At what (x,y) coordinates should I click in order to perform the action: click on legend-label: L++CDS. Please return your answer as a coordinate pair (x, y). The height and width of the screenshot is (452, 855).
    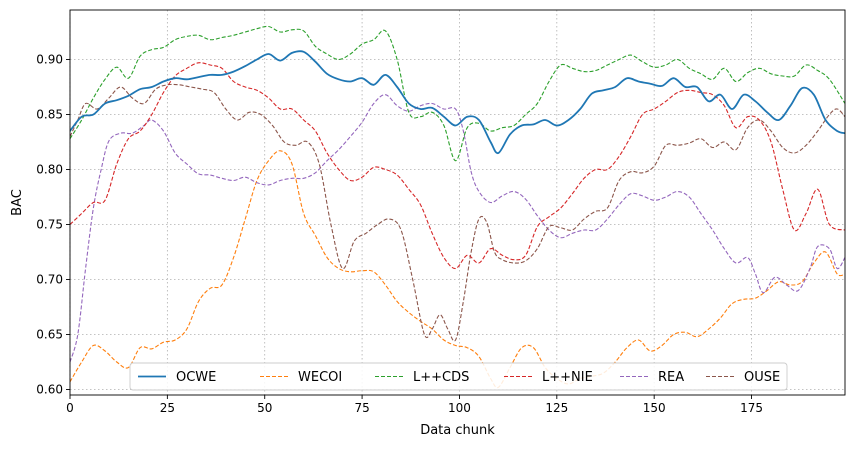
    Looking at the image, I should click on (441, 377).